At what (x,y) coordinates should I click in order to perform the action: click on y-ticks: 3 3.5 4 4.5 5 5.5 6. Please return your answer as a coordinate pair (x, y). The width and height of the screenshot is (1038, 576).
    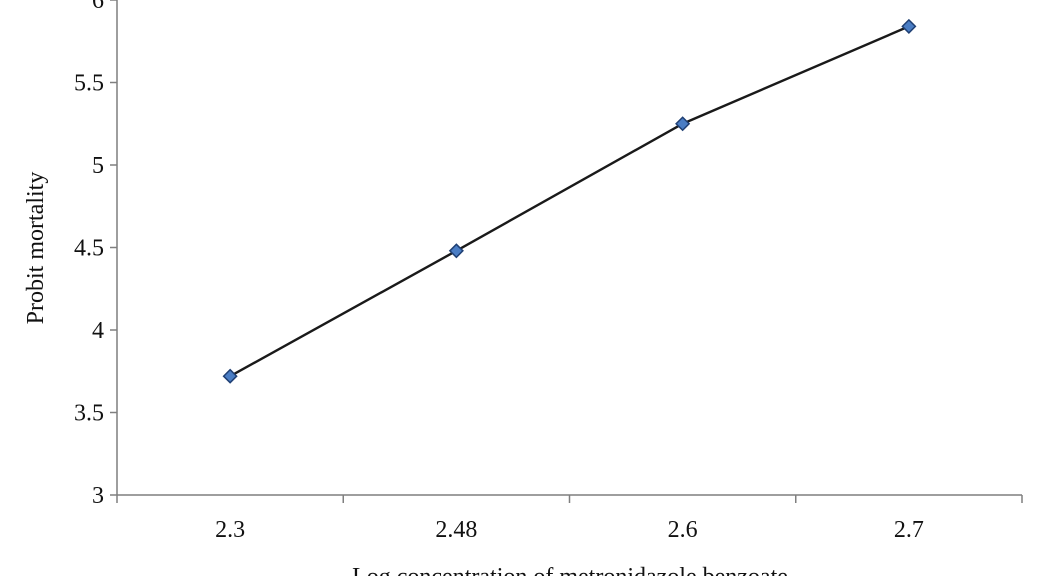
    Looking at the image, I should click on (95, 254).